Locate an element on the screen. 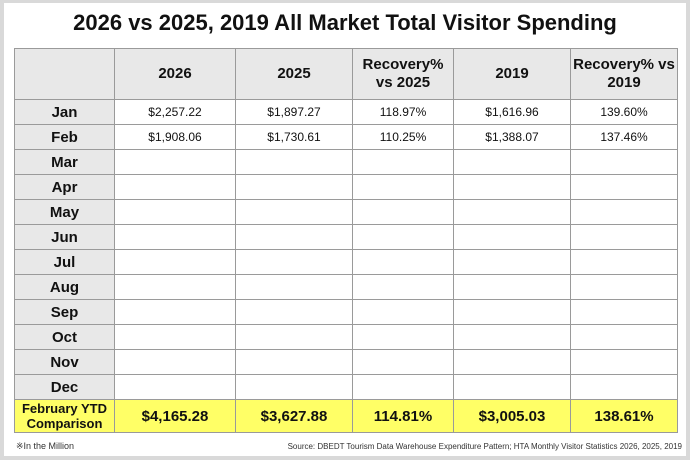 Image resolution: width=690 pixels, height=460 pixels. table-row: Oct is located at coordinates (346, 337).